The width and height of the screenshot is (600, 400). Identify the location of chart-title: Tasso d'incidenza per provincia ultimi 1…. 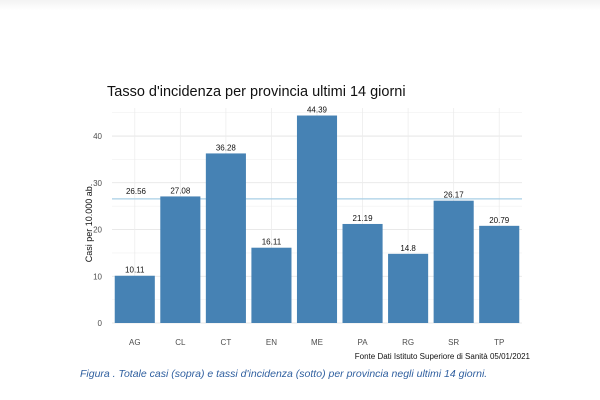
(256, 92).